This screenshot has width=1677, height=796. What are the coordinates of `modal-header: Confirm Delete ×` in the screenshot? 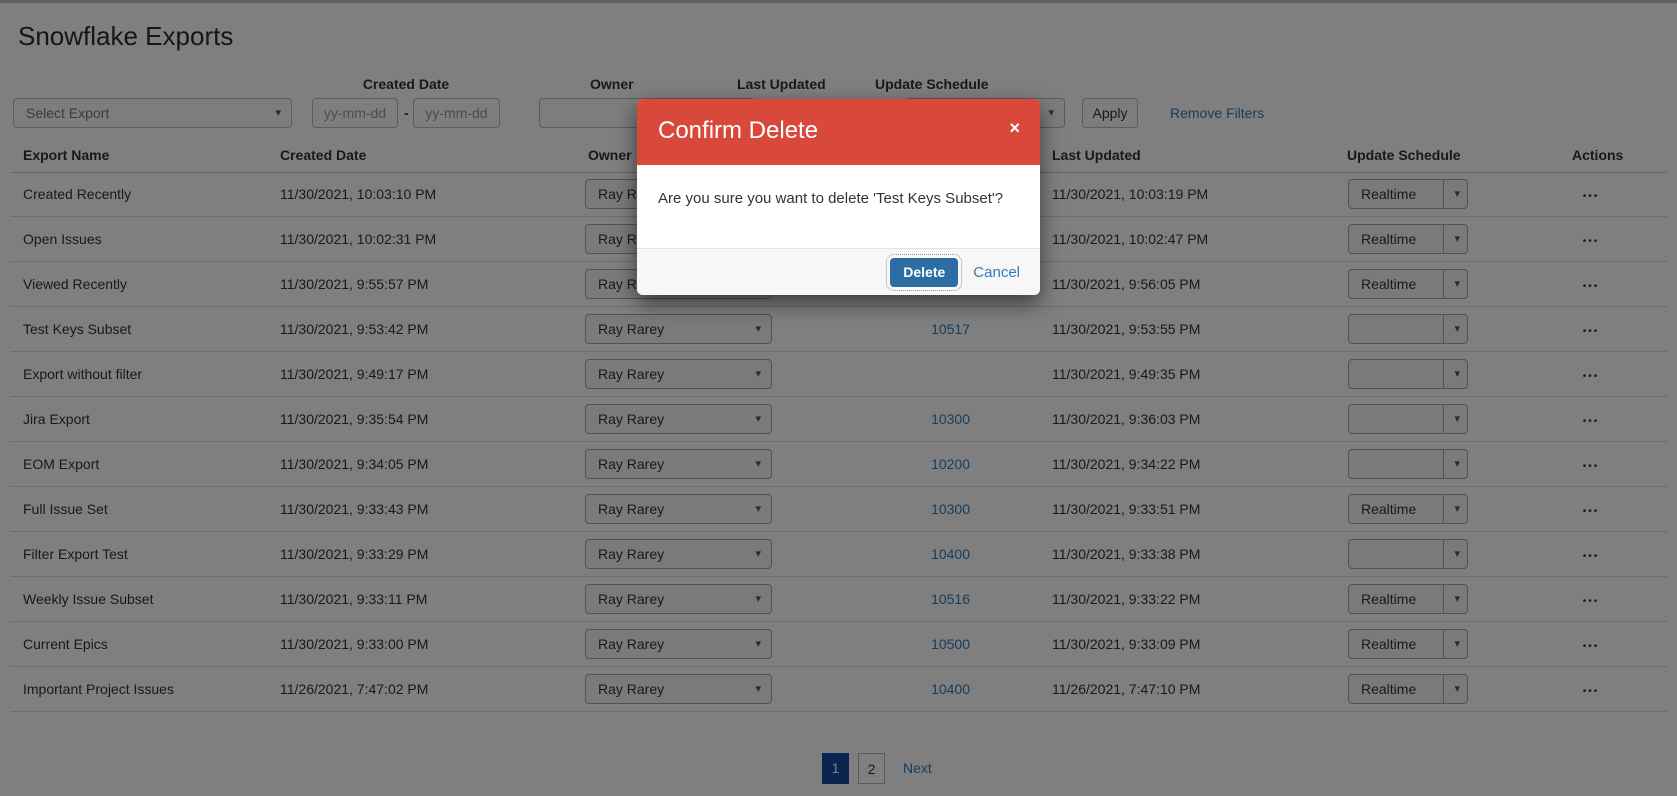 It's located at (838, 132).